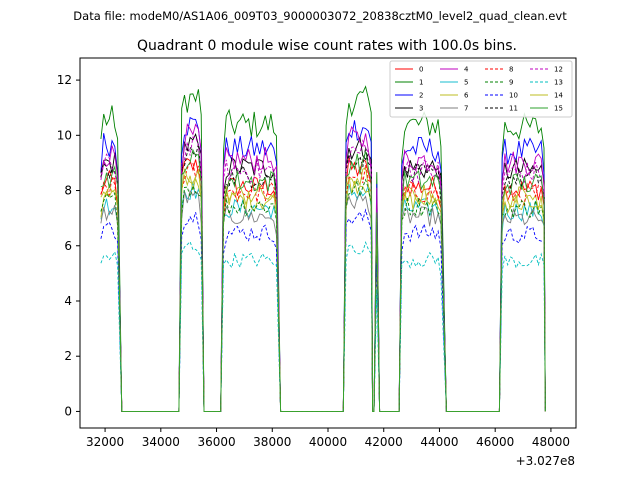 This screenshot has width=640, height=480. Describe the element at coordinates (68, 411) in the screenshot. I see `y-tick-label: 0` at that location.